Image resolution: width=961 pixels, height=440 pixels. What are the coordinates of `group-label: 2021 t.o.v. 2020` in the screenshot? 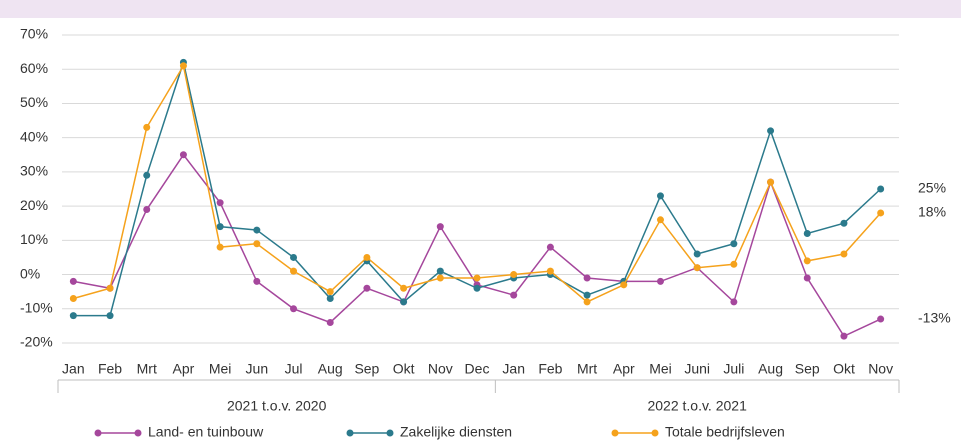 It's located at (277, 406).